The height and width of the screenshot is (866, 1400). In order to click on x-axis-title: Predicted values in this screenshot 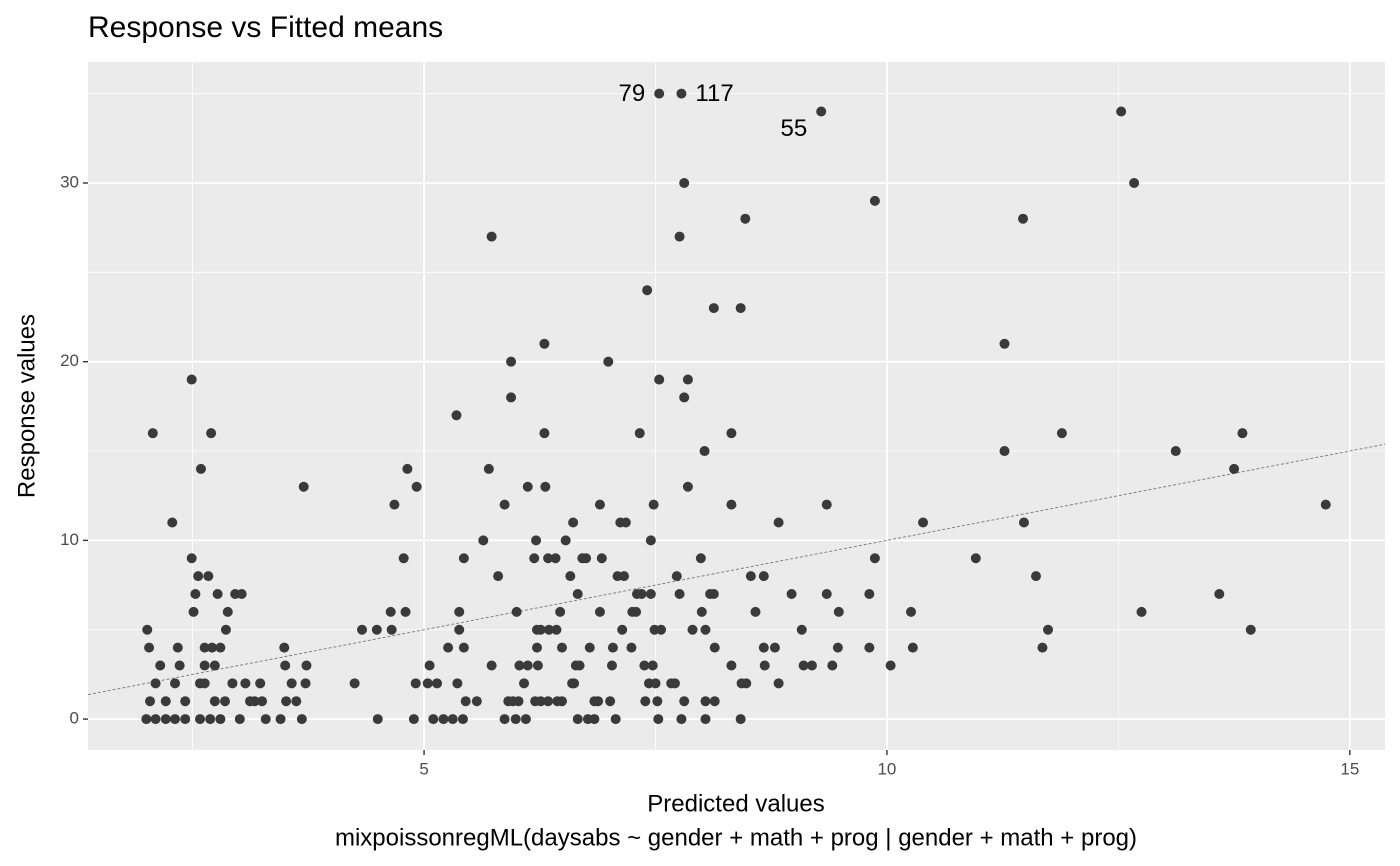, I will do `click(735, 803)`.